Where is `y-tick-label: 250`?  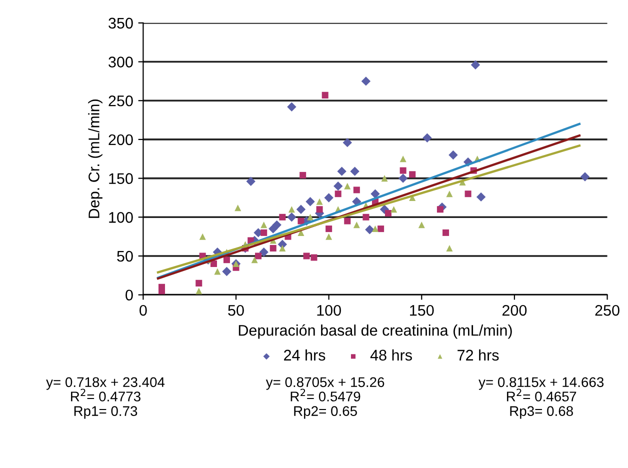
y-tick-label: 250 is located at coordinates (120, 100).